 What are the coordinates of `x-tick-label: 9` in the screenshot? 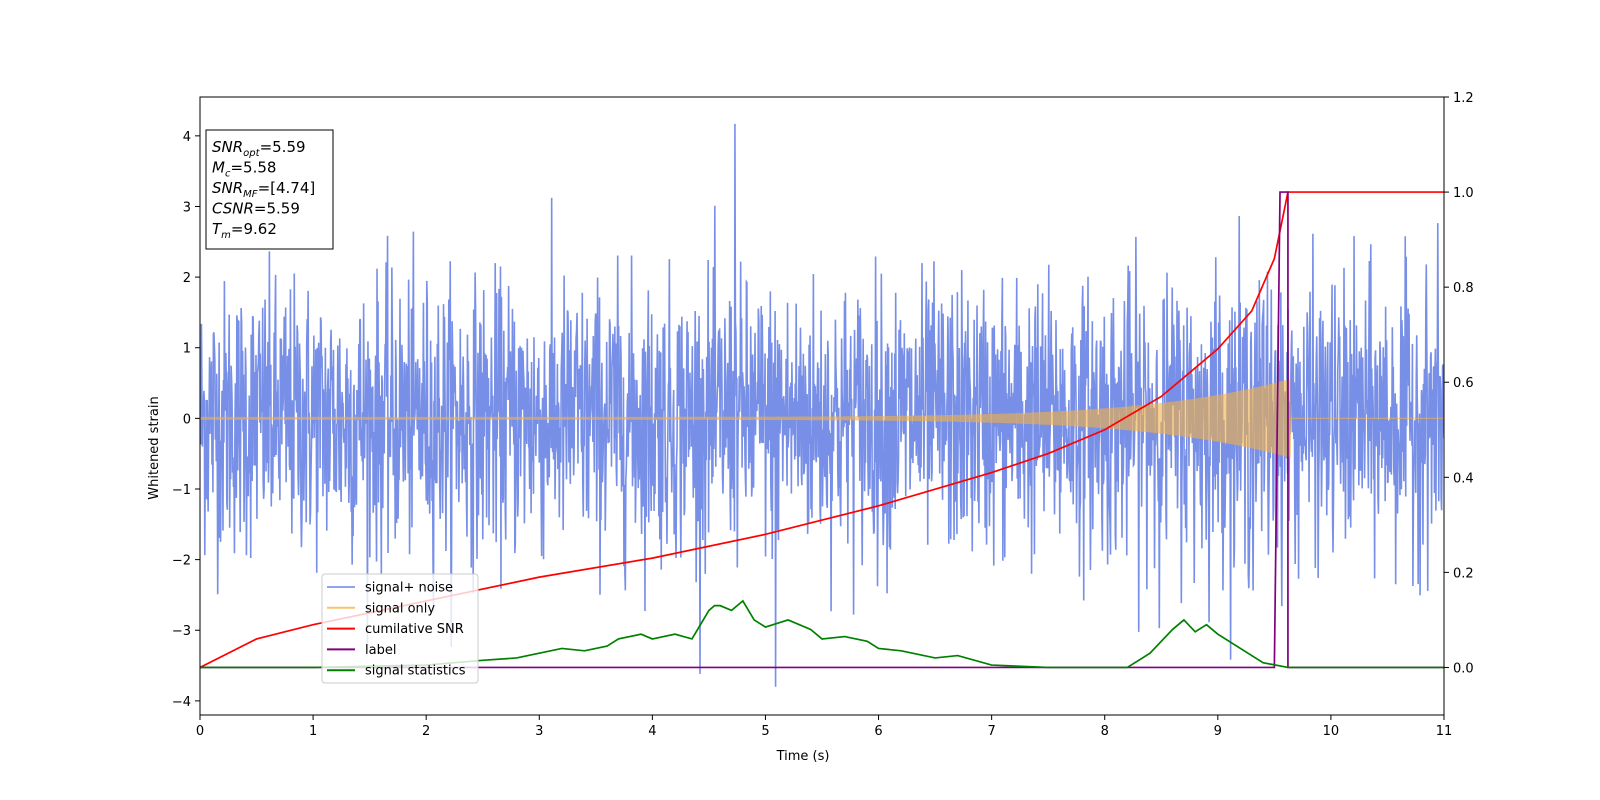 It's located at (1218, 731).